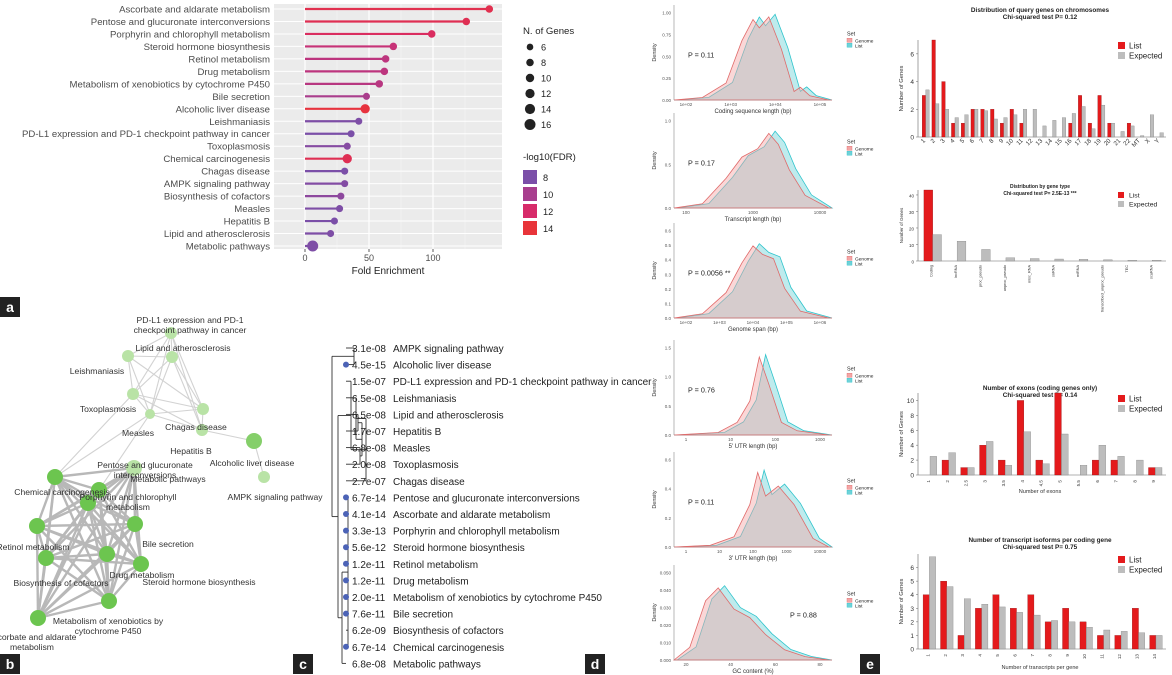  What do you see at coordinates (945, 655) in the screenshot?
I see `x-tick-label: 2` at bounding box center [945, 655].